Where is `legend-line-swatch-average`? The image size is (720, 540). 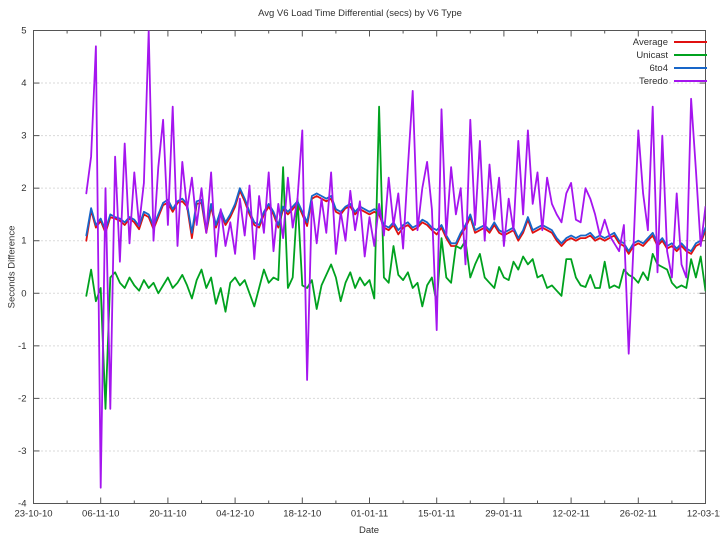
legend-line-swatch-average is located at coordinates (690, 42).